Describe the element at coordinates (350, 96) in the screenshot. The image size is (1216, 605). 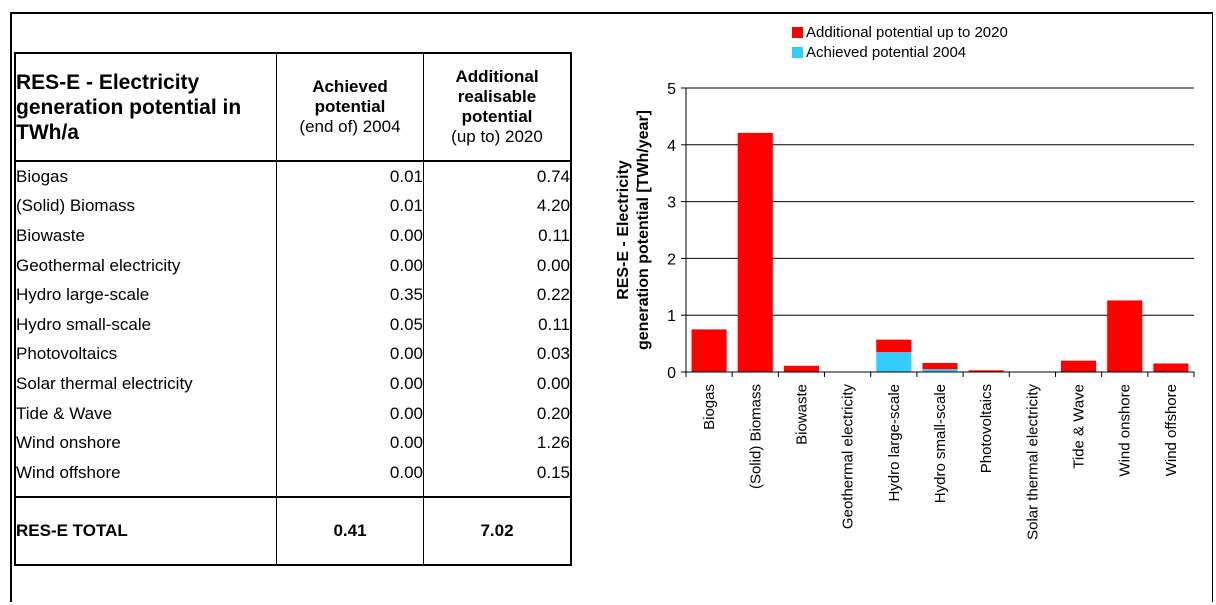
I see `achieved-header-bold: Achieved potential` at that location.